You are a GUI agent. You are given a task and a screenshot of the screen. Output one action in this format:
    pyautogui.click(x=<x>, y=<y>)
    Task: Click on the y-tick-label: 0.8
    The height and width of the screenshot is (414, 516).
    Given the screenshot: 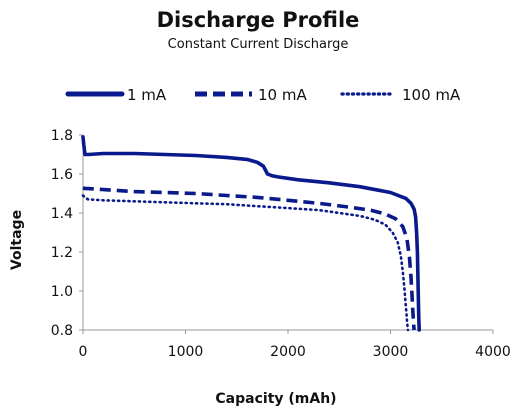 What is the action you would take?
    pyautogui.click(x=62, y=331)
    